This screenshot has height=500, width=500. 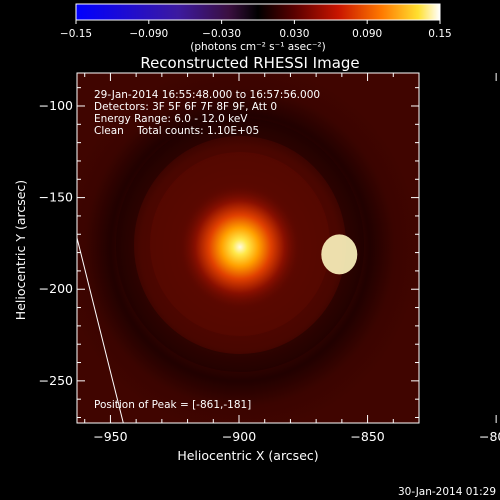 What do you see at coordinates (76, 34) in the screenshot?
I see `colorbar-tick-label: −0.15` at bounding box center [76, 34].